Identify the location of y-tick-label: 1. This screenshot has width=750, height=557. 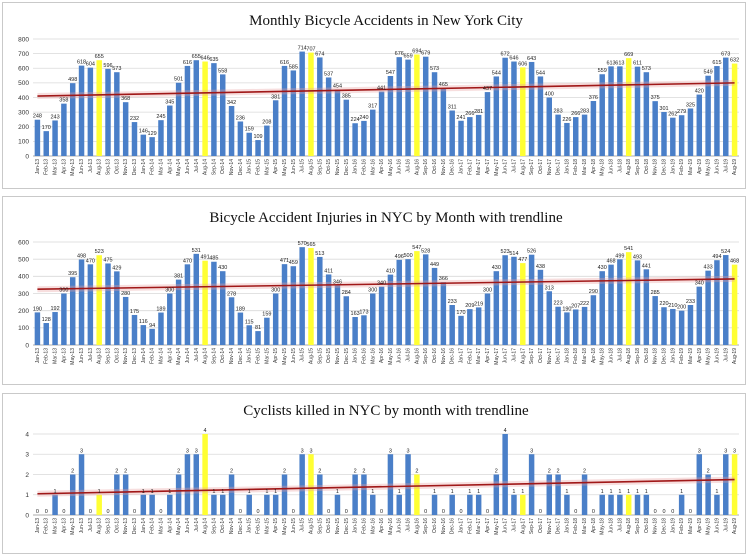
(27, 495).